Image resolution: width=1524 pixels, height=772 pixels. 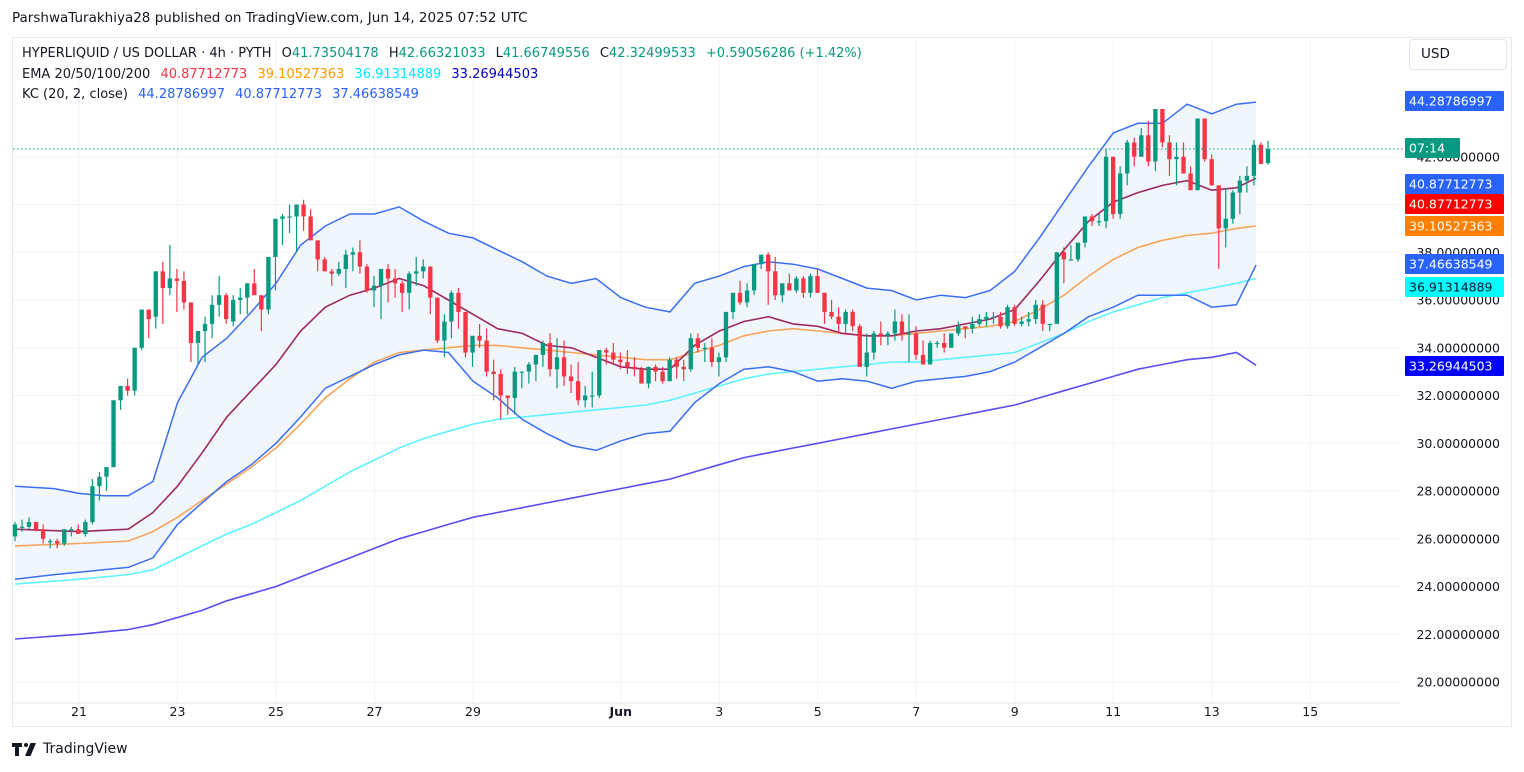 What do you see at coordinates (1458, 347) in the screenshot?
I see `y-tick-label: 34.00000000` at bounding box center [1458, 347].